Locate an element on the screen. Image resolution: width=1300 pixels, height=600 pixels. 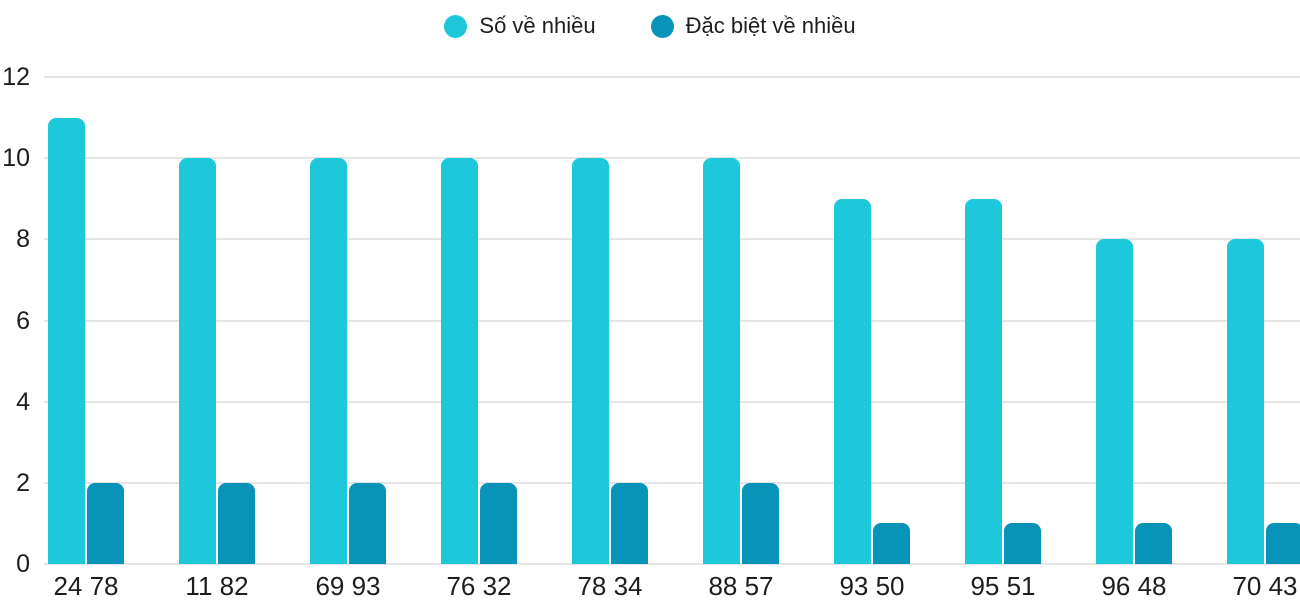
legend-item: Đặc biệt về nhiều is located at coordinates (753, 26).